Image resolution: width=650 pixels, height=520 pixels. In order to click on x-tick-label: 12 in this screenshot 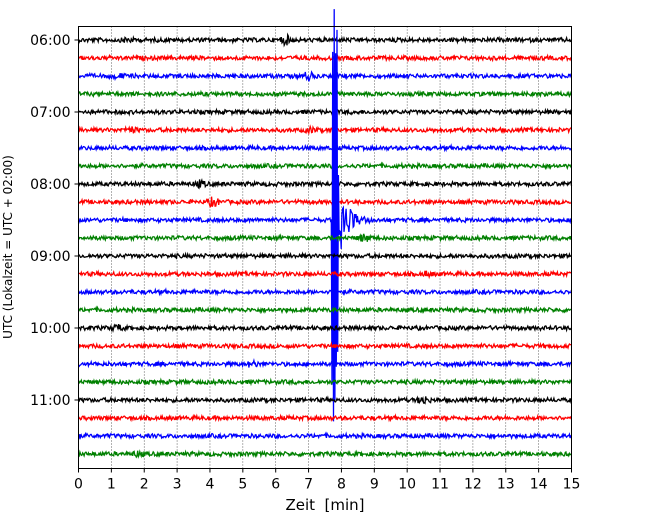, I will do `click(473, 485)`.